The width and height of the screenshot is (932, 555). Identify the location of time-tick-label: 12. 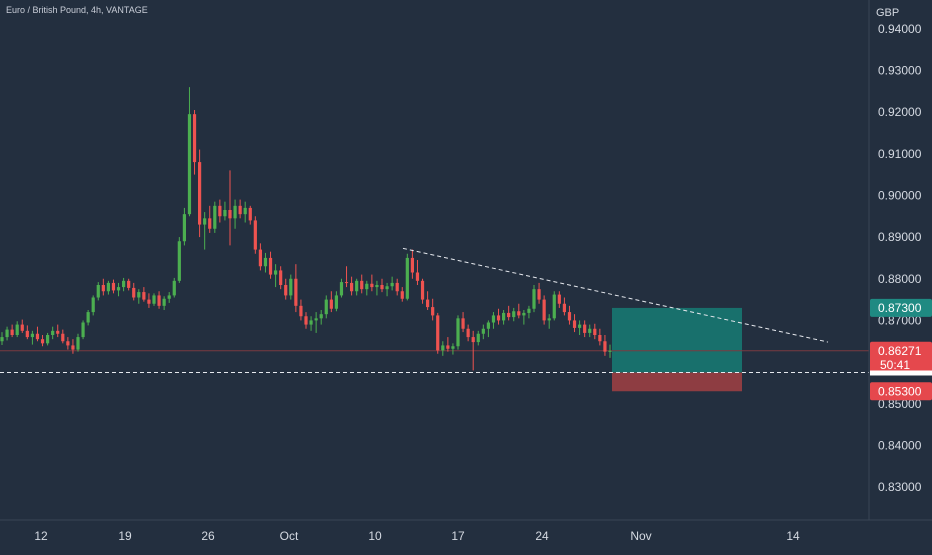
(41, 536).